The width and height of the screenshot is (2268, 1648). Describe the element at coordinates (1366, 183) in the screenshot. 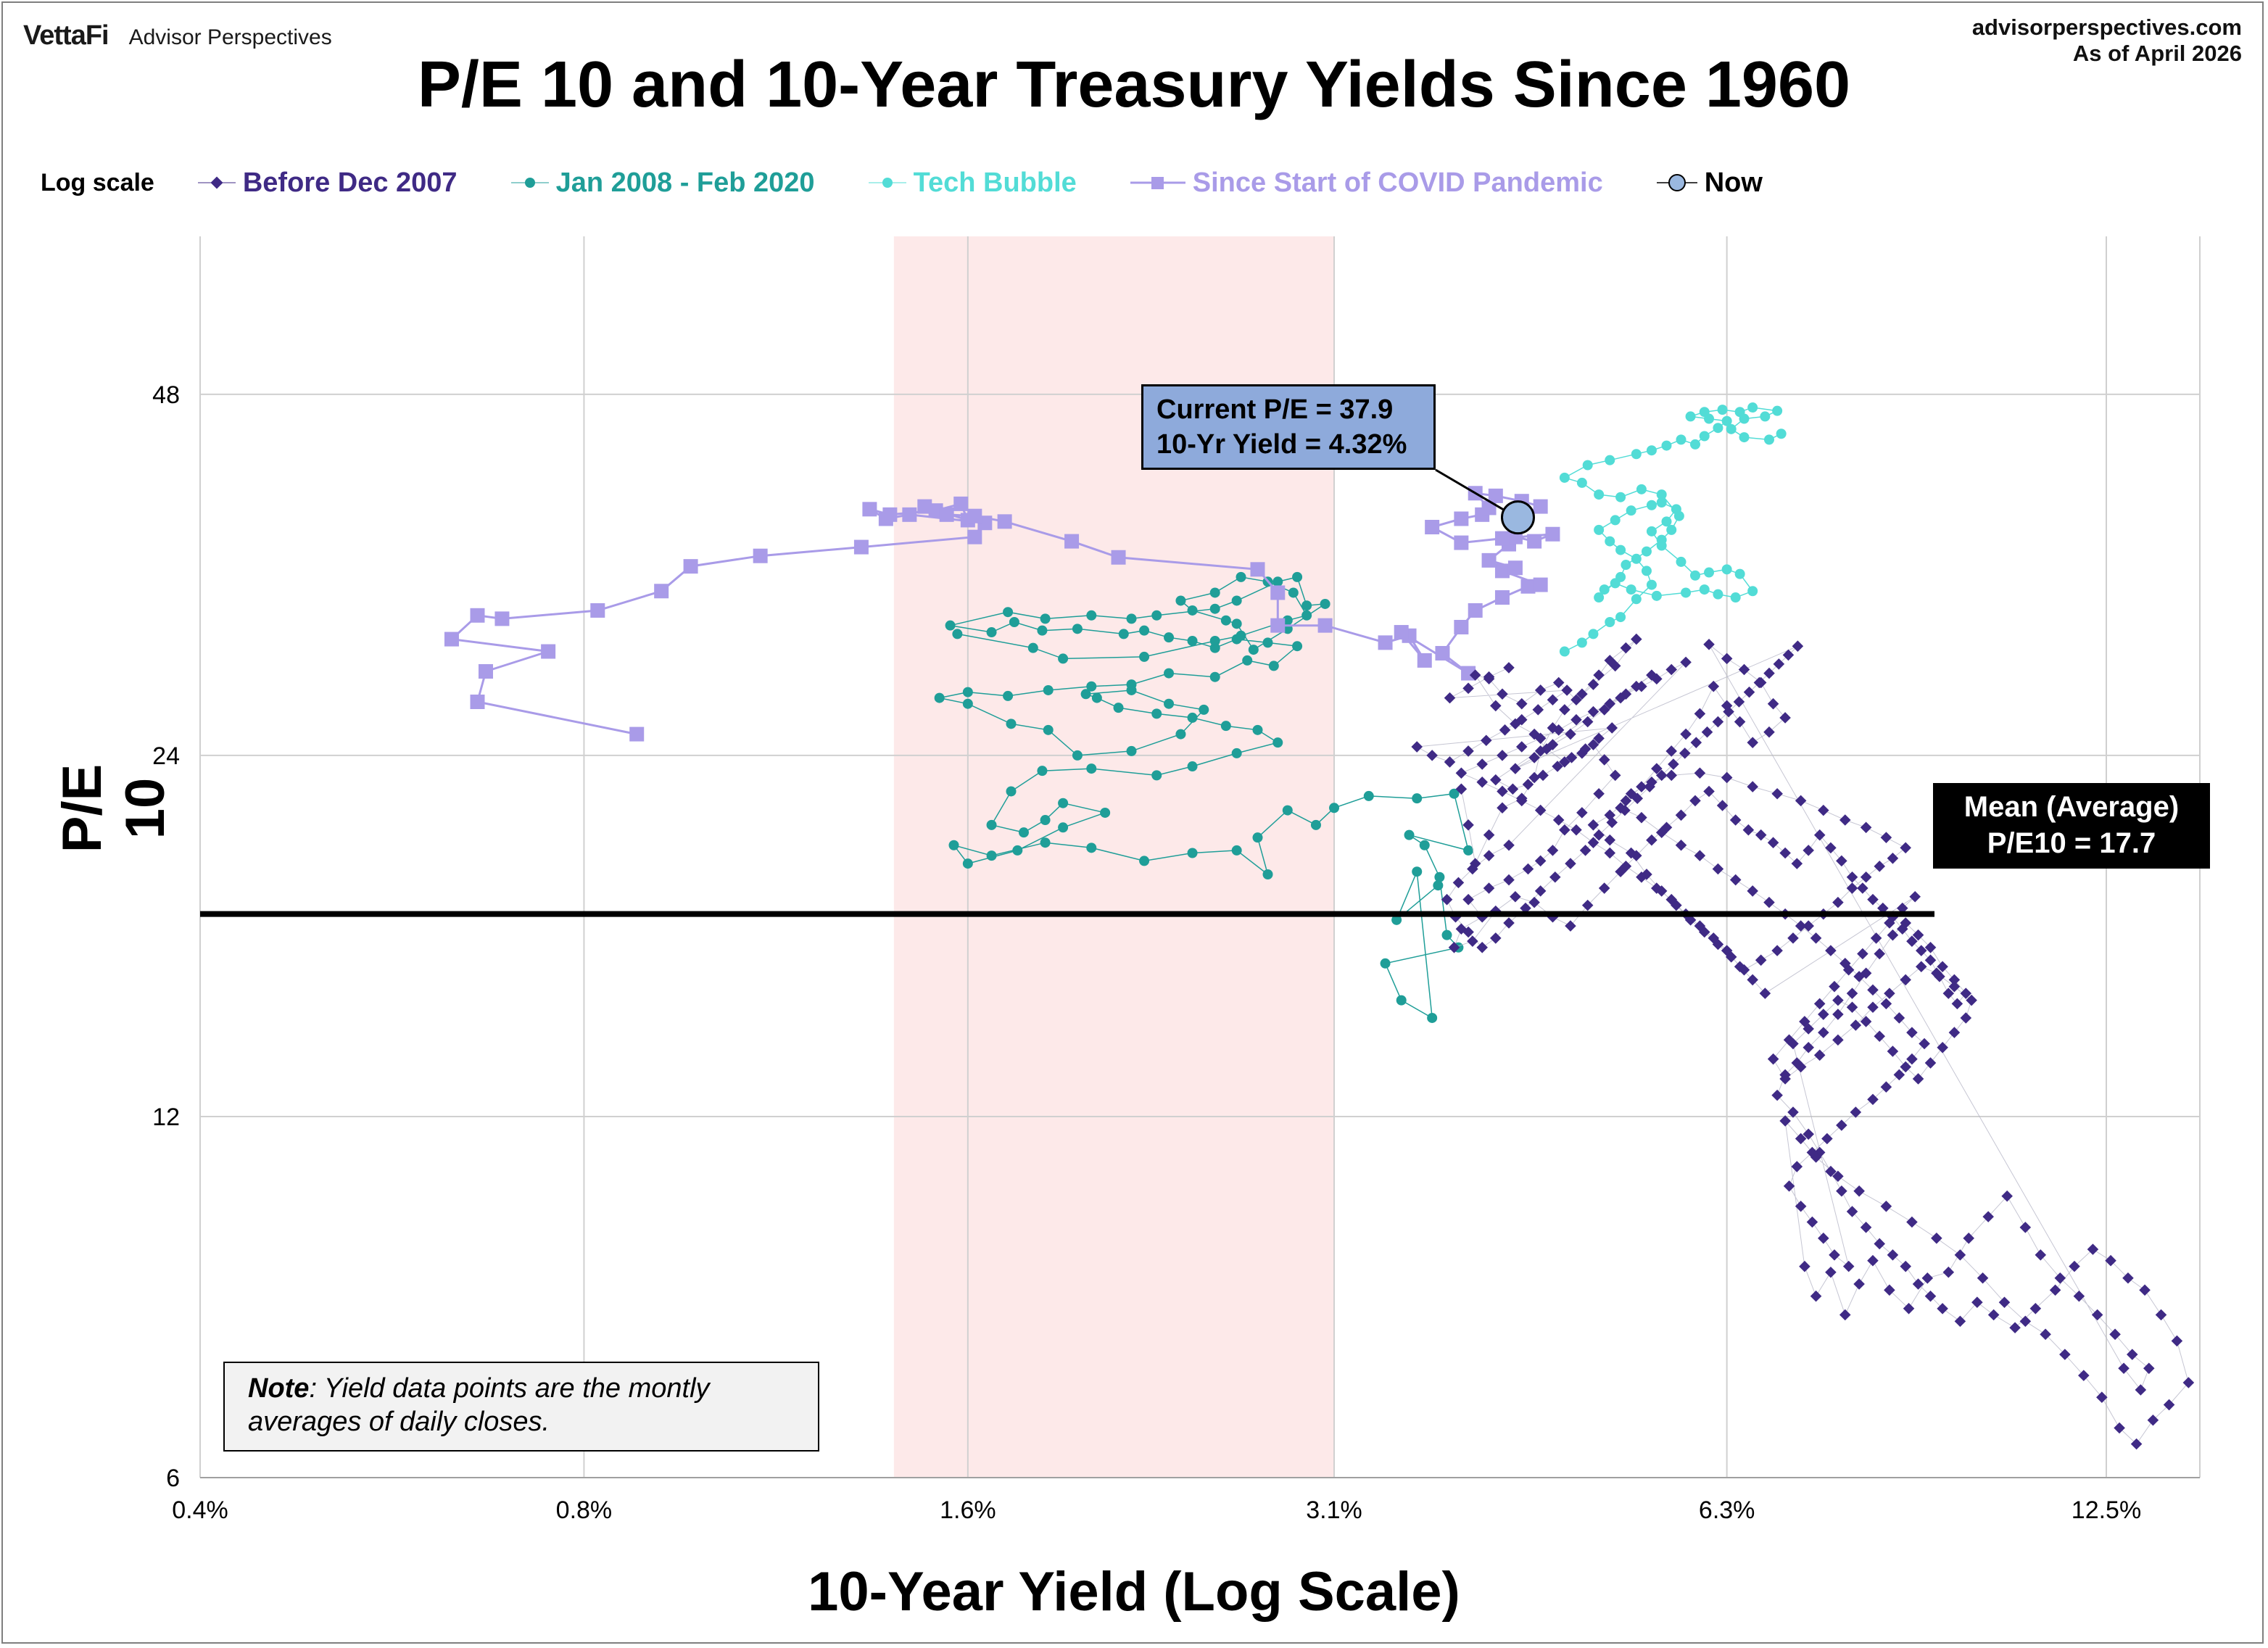

I see `legend-item-covid: Since Start of COVID Pandemic` at that location.